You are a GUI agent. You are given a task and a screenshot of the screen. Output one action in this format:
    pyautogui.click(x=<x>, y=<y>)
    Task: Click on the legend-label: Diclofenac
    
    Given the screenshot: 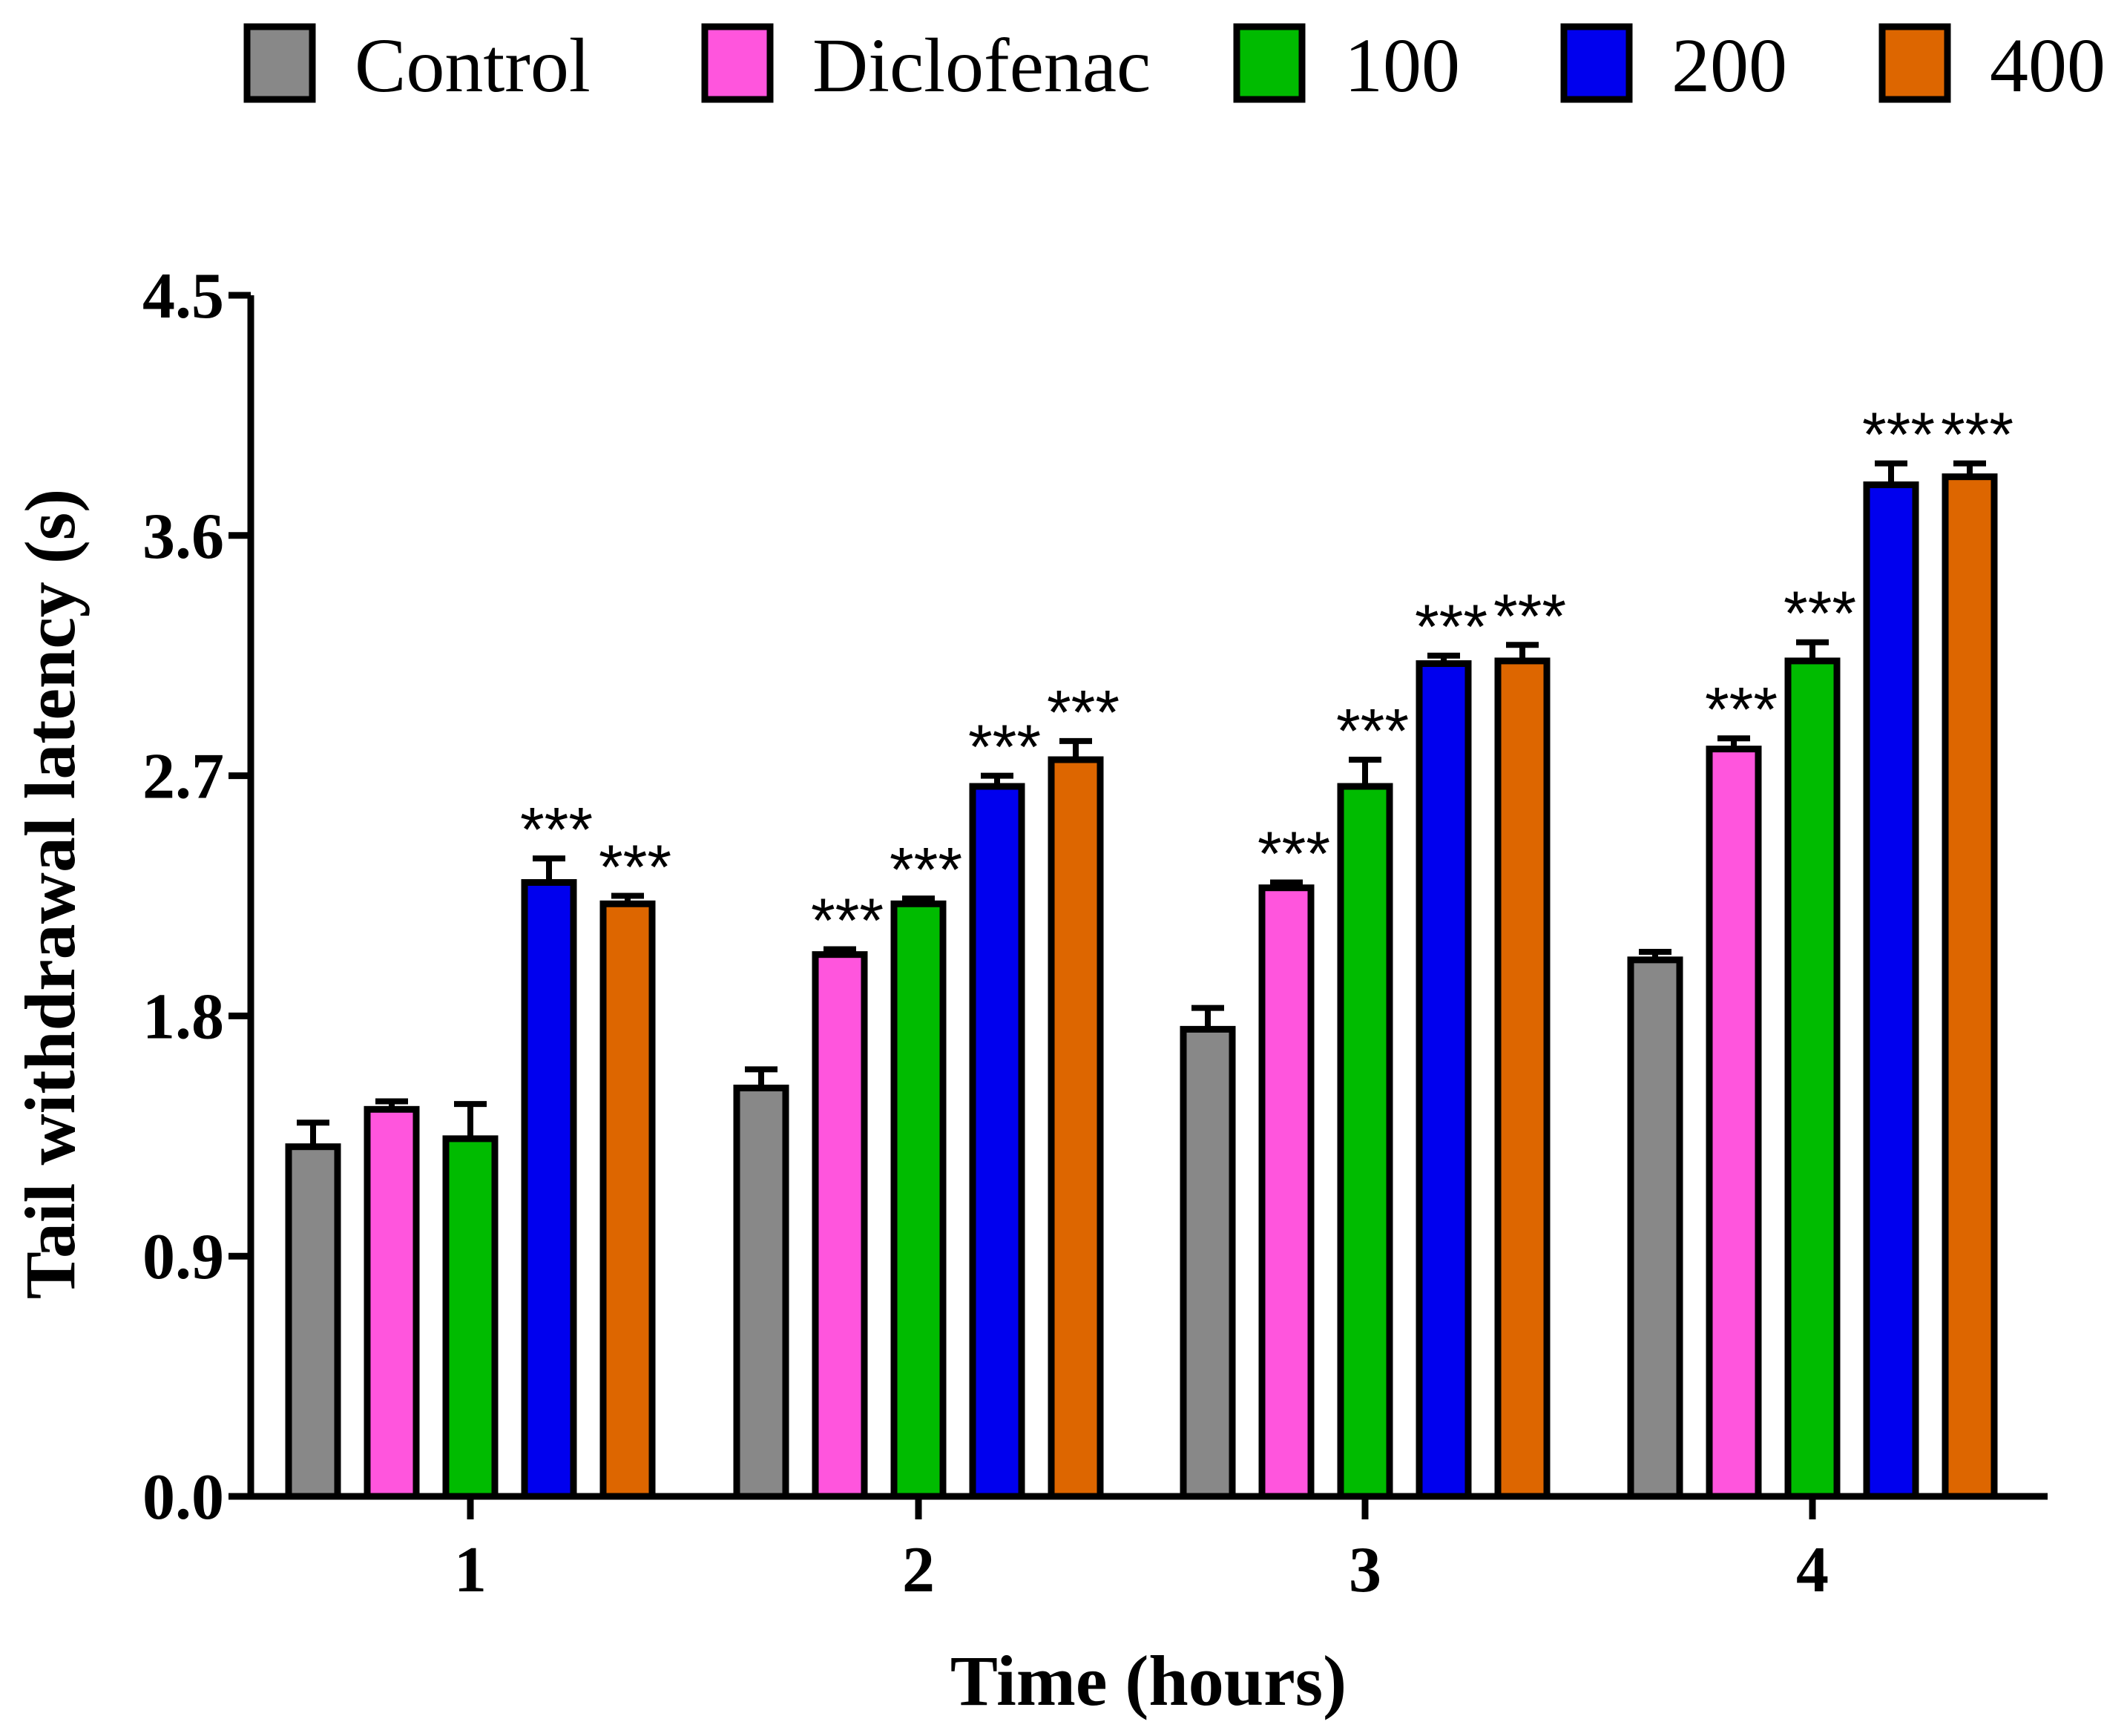 What is the action you would take?
    pyautogui.click(x=981, y=66)
    